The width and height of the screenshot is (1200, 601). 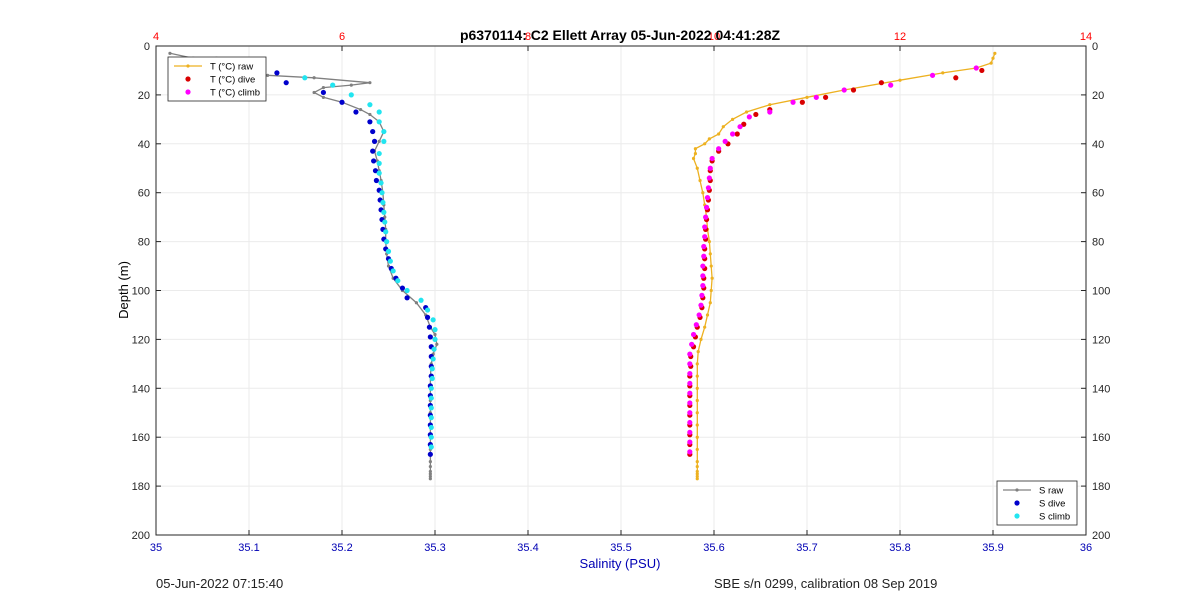 What do you see at coordinates (235, 93) in the screenshot?
I see `legend-entry: T (°C) climb` at bounding box center [235, 93].